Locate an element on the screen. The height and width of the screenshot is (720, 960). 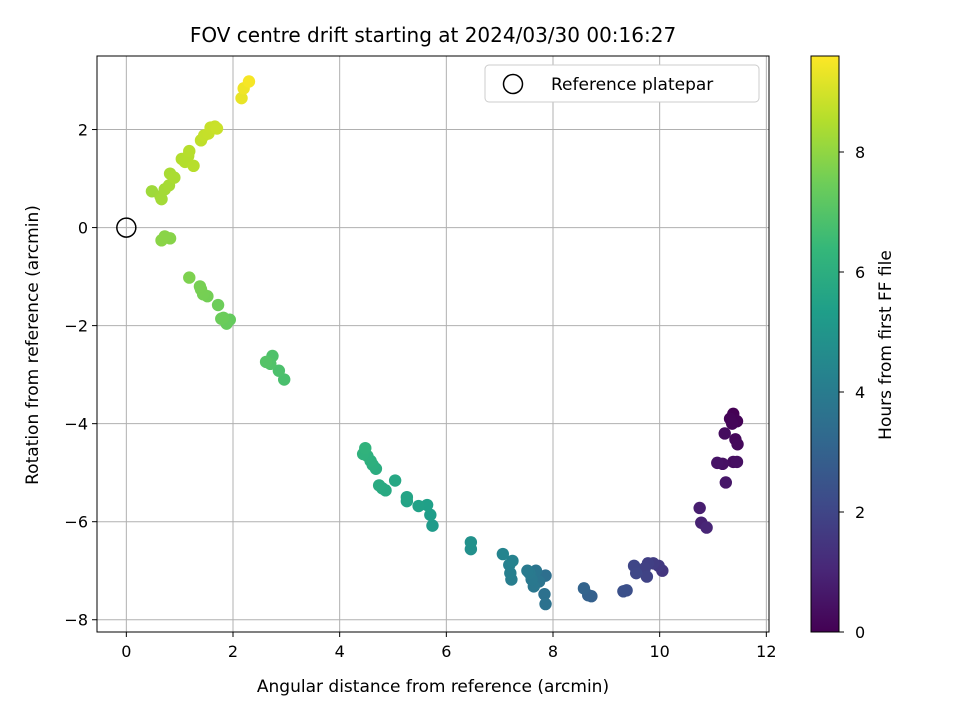
legend-entry-reference-platepar: Reference platepar is located at coordinates (632, 85).